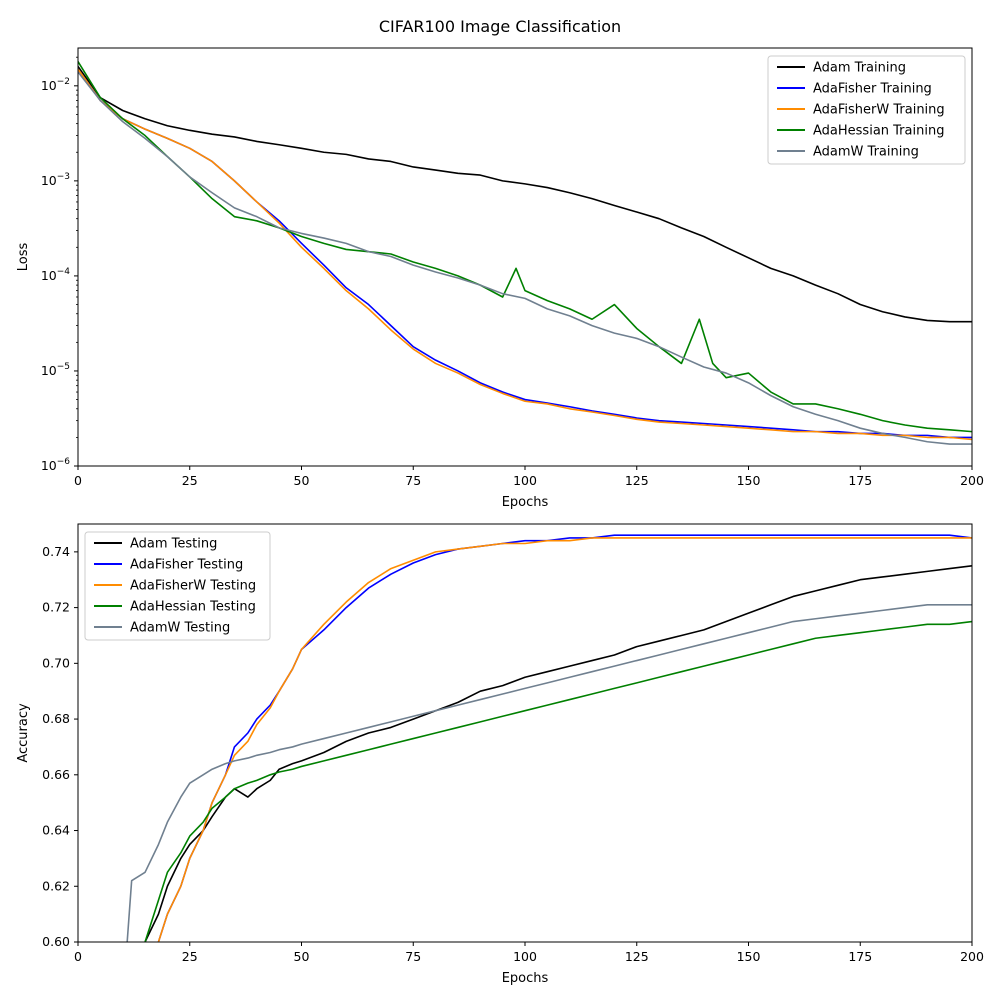  I want to click on accuracy-y-tick-label: 0.62, so click(56, 885).